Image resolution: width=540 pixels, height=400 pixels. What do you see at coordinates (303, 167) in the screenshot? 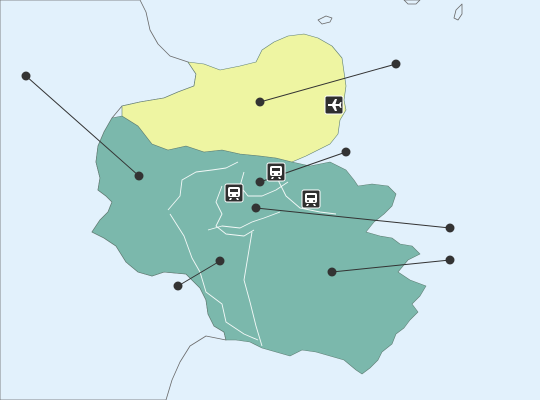
I see `callout-leader-center` at bounding box center [303, 167].